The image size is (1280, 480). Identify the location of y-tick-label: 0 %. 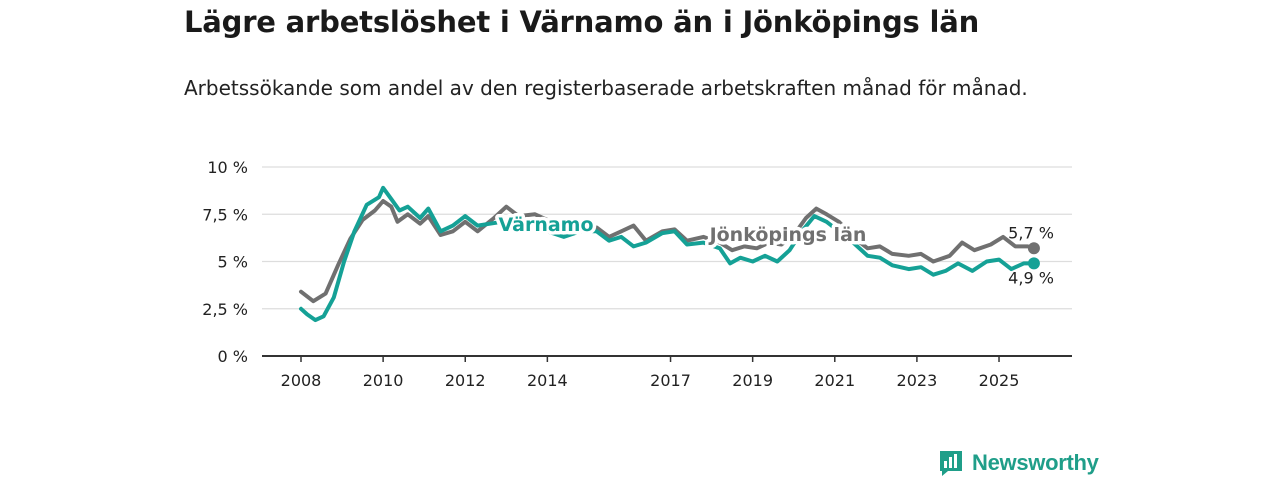
(233, 356).